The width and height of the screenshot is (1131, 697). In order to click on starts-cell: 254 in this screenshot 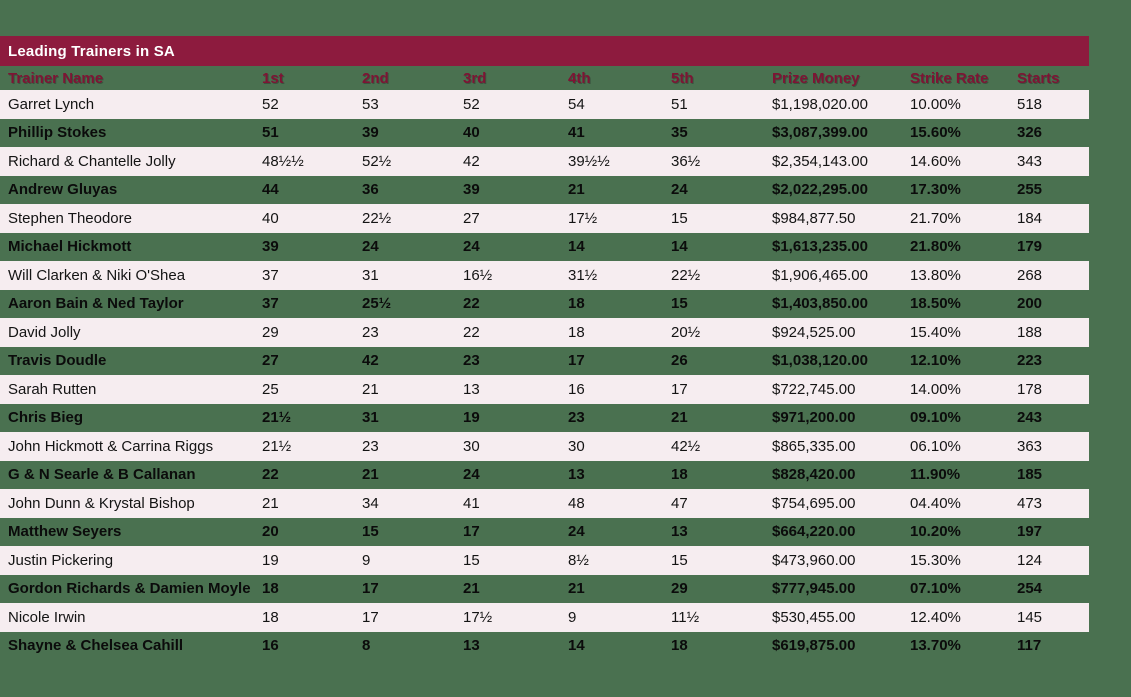, I will do `click(1030, 589)`.